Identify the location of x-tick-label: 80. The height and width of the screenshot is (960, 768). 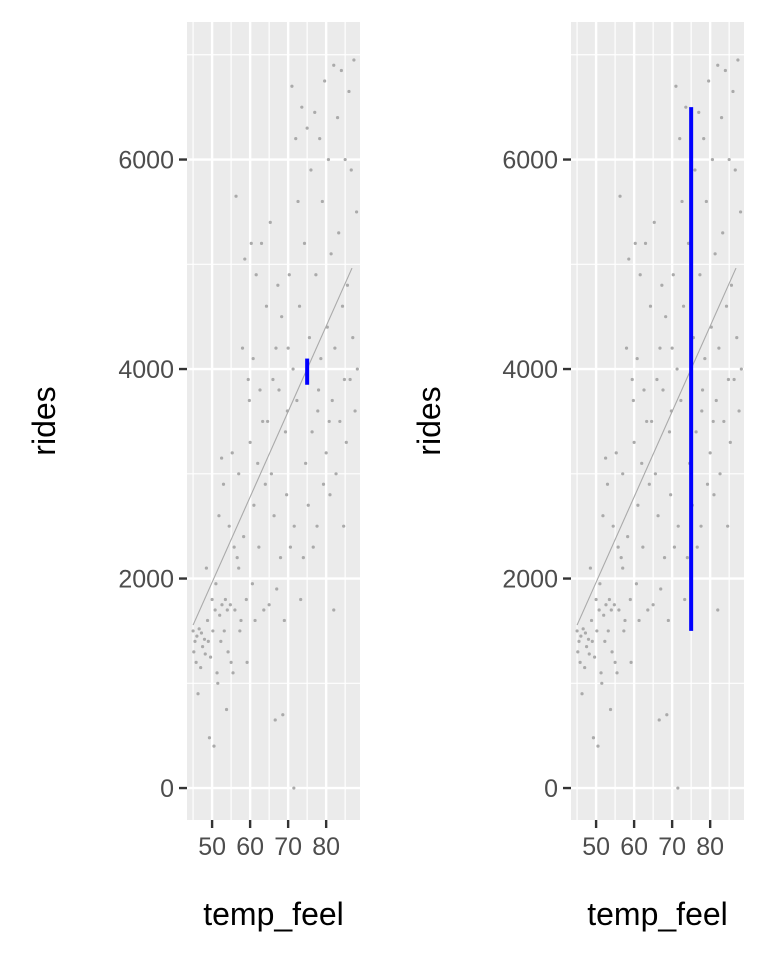
(710, 847).